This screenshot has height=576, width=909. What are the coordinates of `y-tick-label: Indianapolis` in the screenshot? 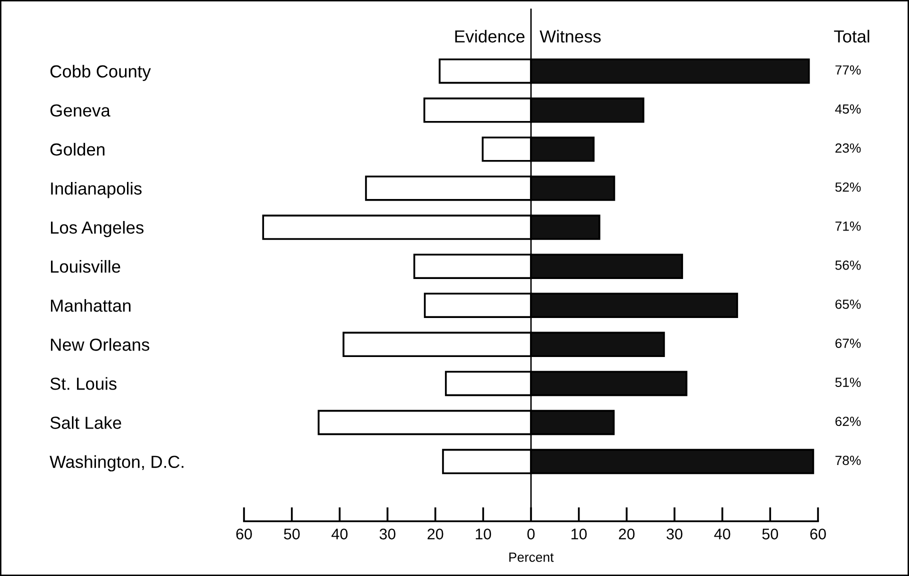 It's located at (96, 190).